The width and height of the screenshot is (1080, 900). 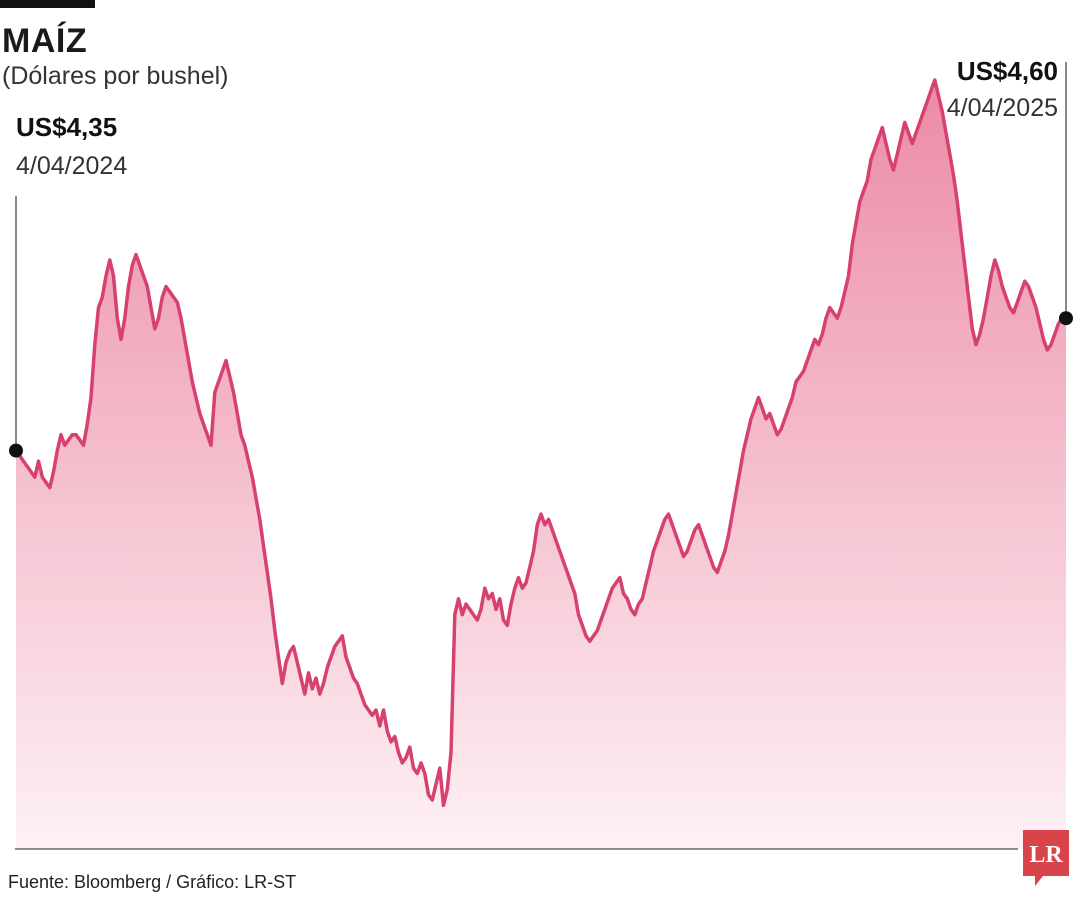 I want to click on header-accent-bar, so click(x=47, y=4).